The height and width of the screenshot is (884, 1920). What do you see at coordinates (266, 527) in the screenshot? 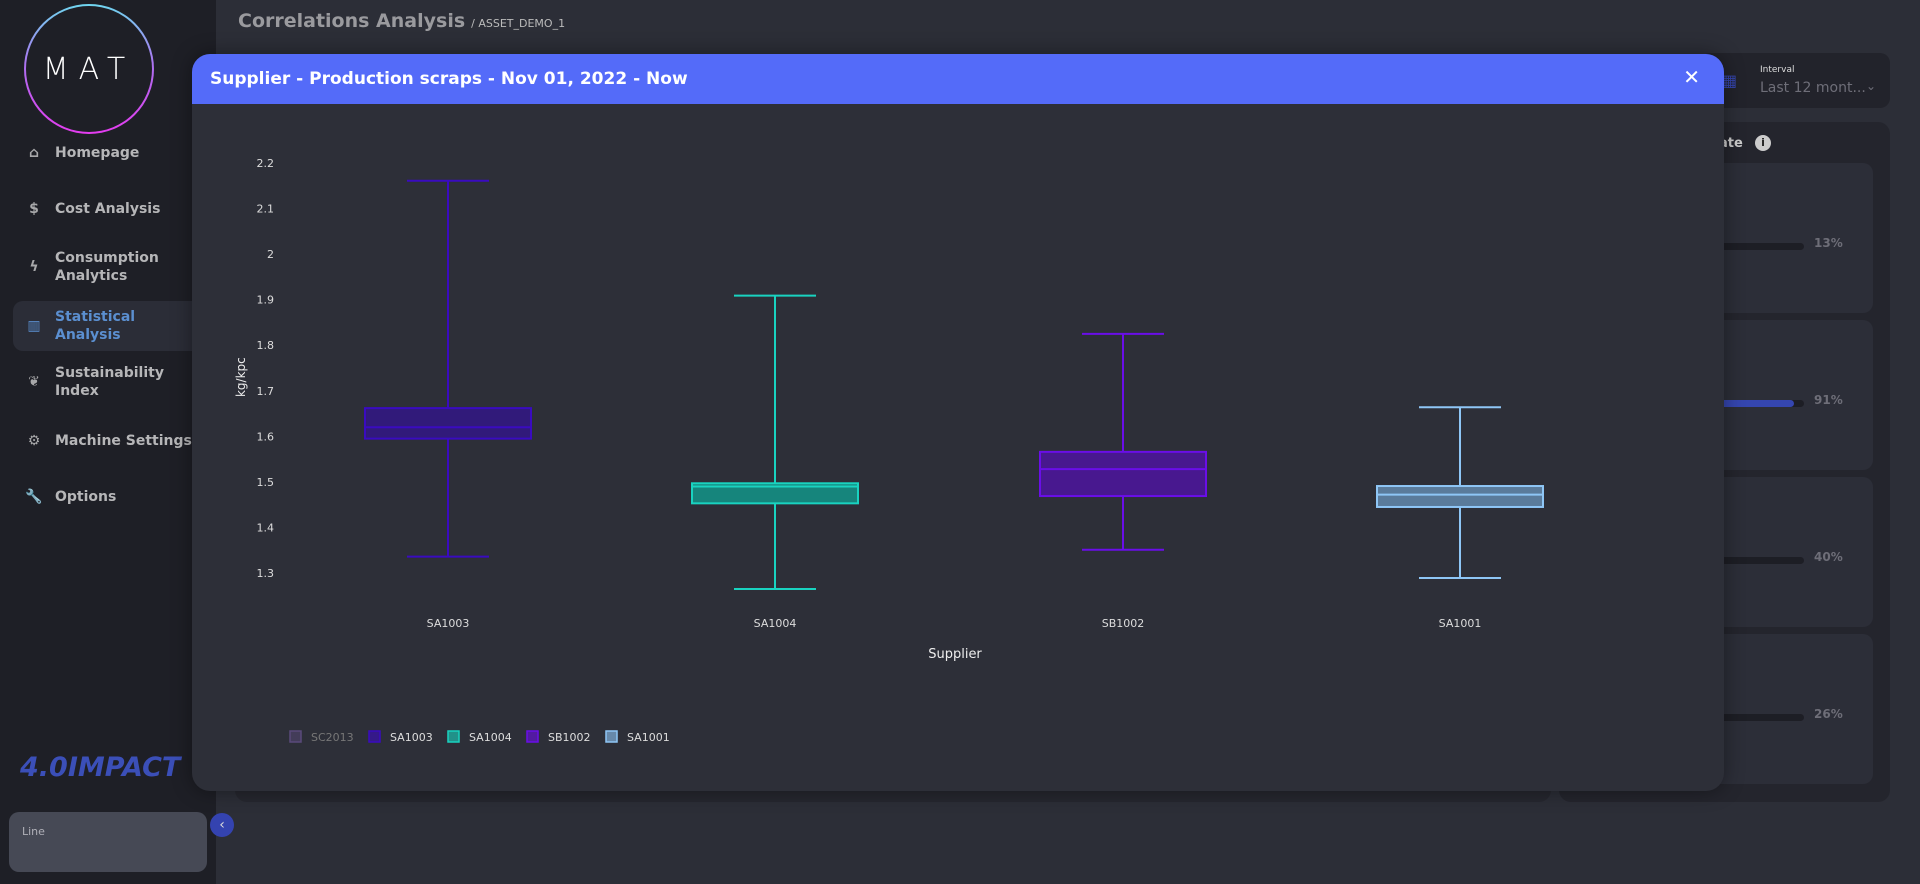
I see `y-tick-label: 1.4` at bounding box center [266, 527].